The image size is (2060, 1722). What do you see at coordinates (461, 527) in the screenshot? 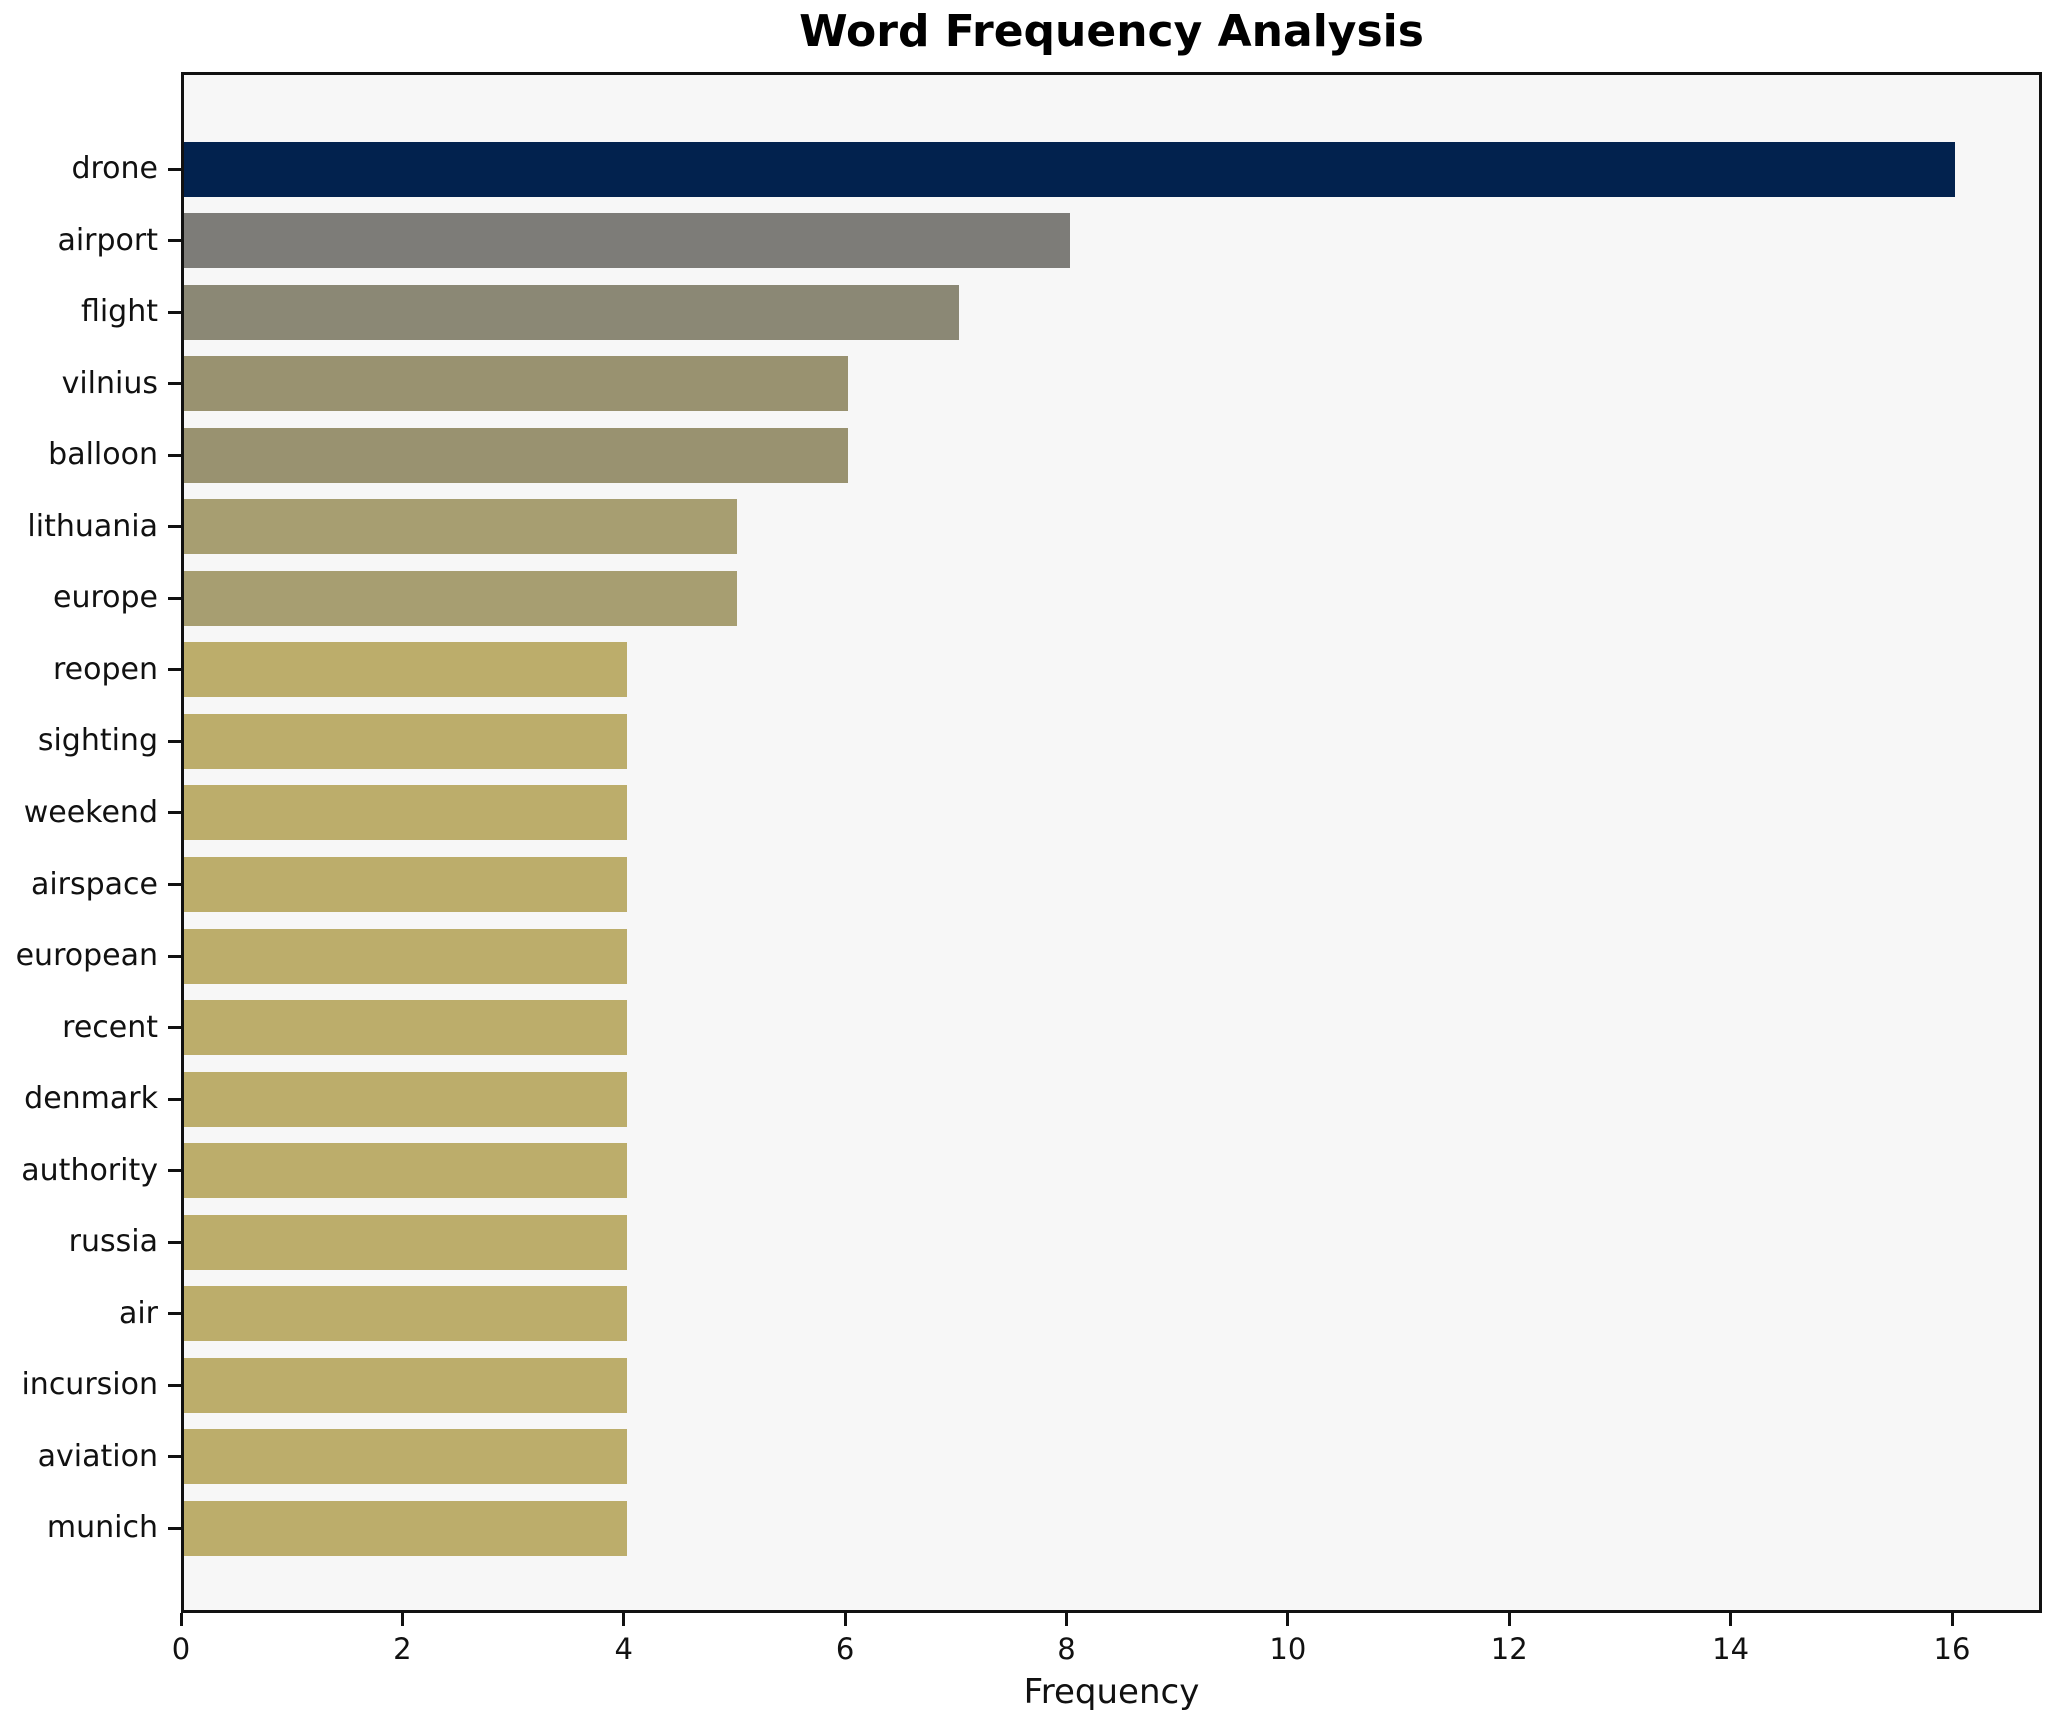
I see `bar-lithuania` at bounding box center [461, 527].